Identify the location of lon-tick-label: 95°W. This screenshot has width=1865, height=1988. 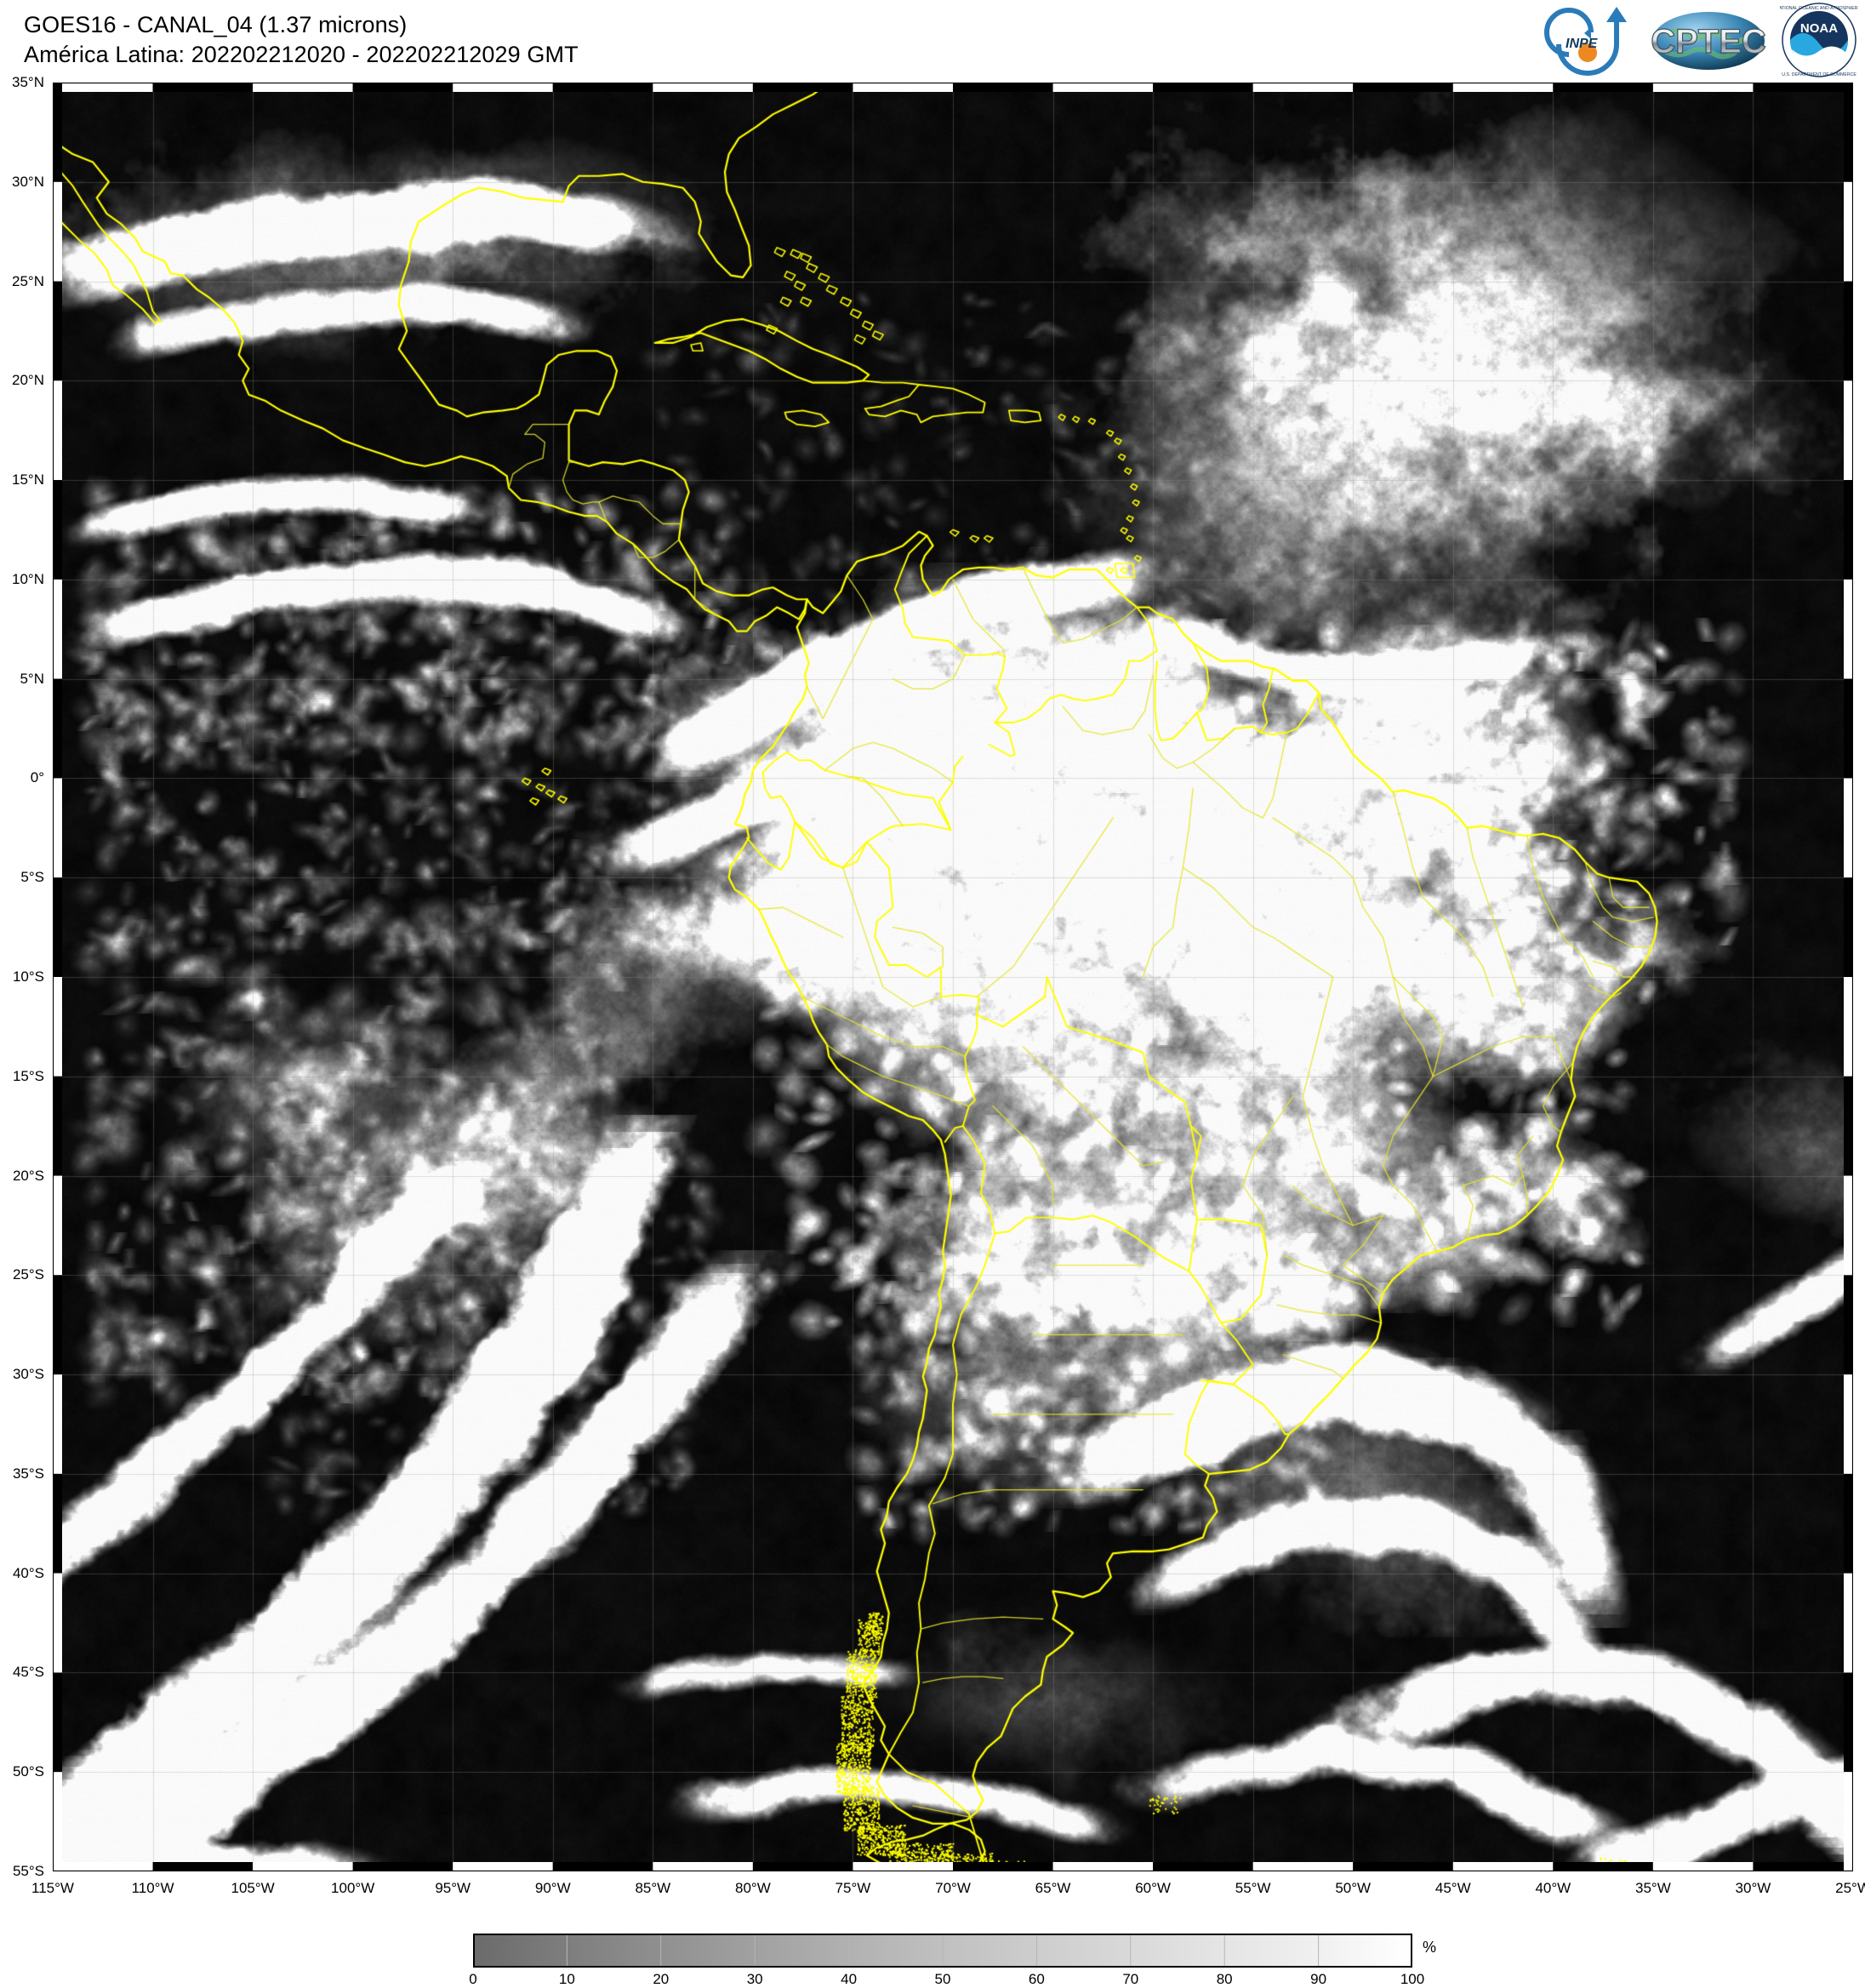
(453, 1888).